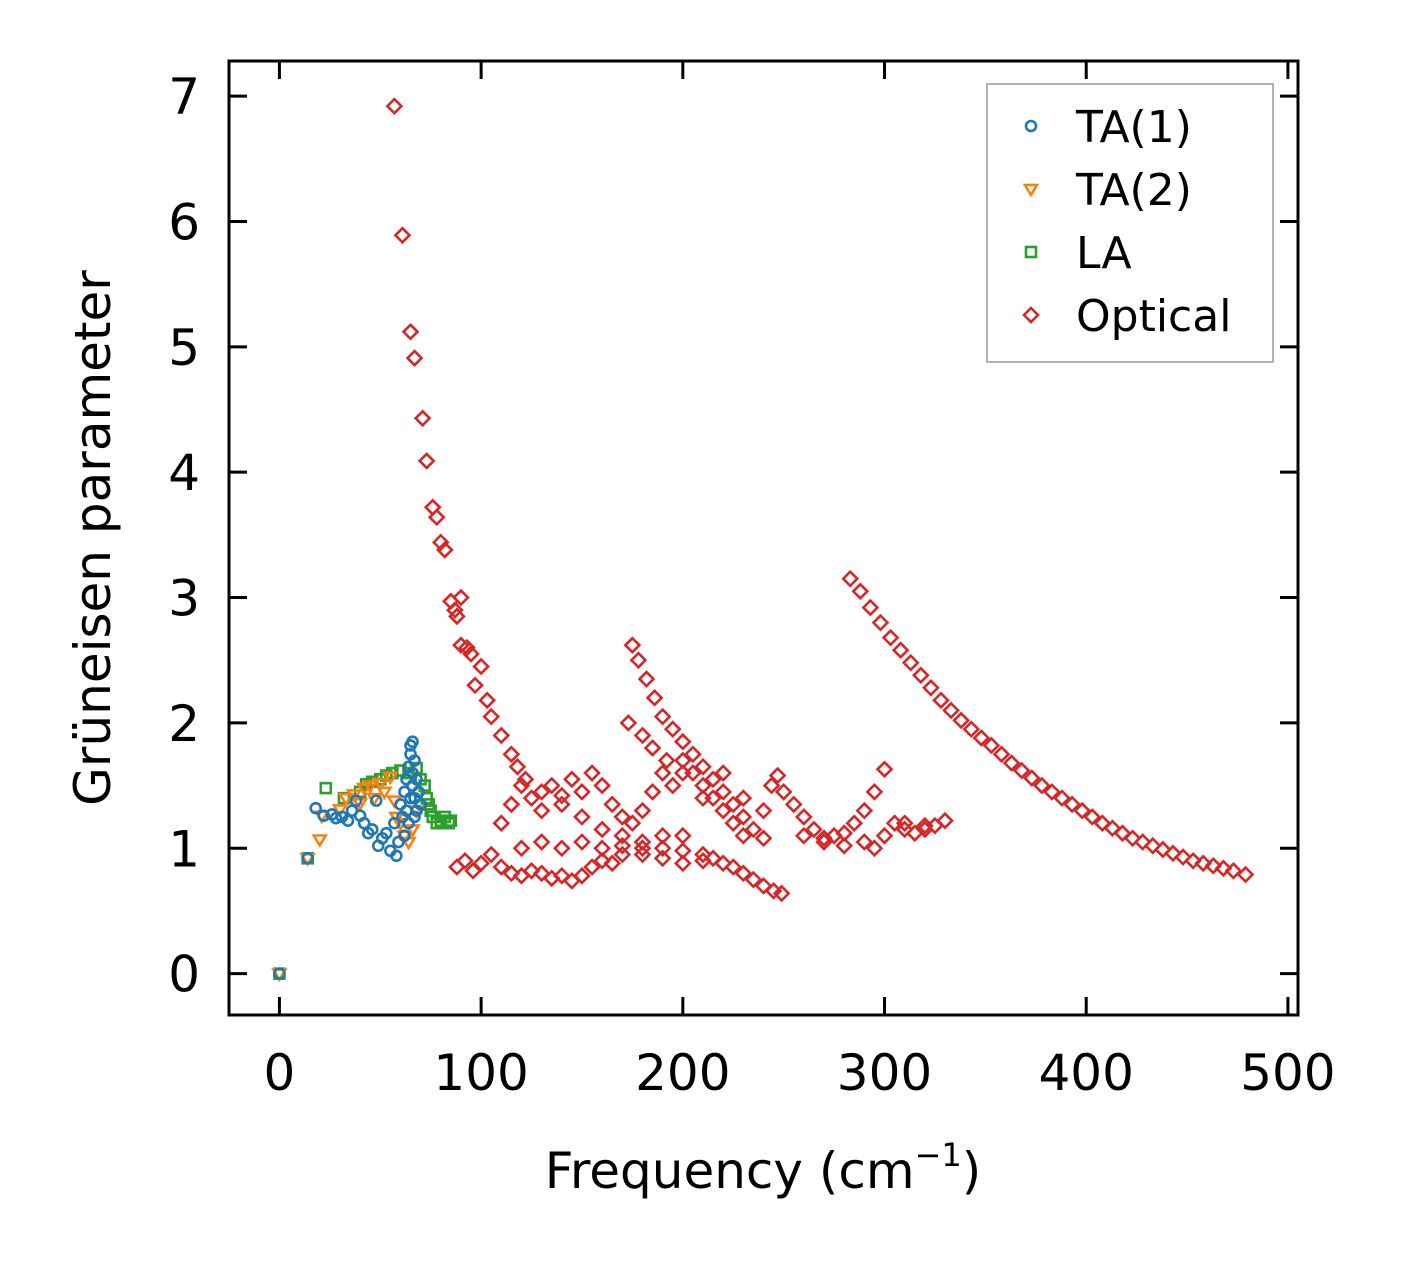  I want to click on y-tick-label: 6, so click(184, 222).